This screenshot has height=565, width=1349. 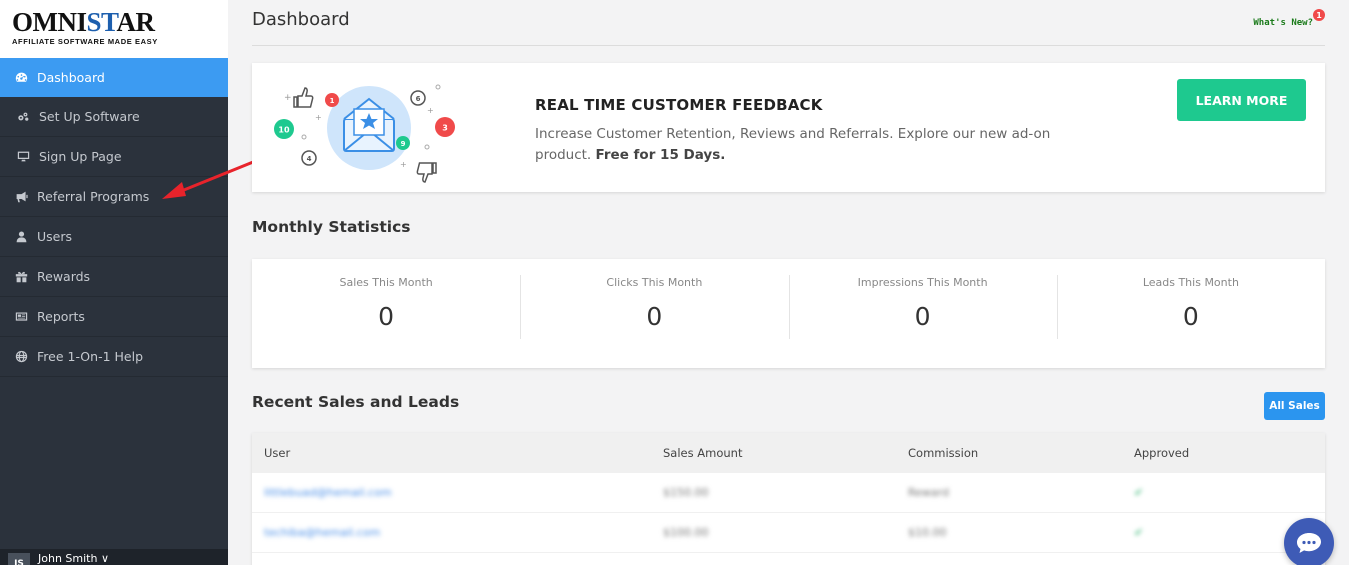 What do you see at coordinates (93, 196) in the screenshot?
I see `sidebar-item-label: Referral Programs` at bounding box center [93, 196].